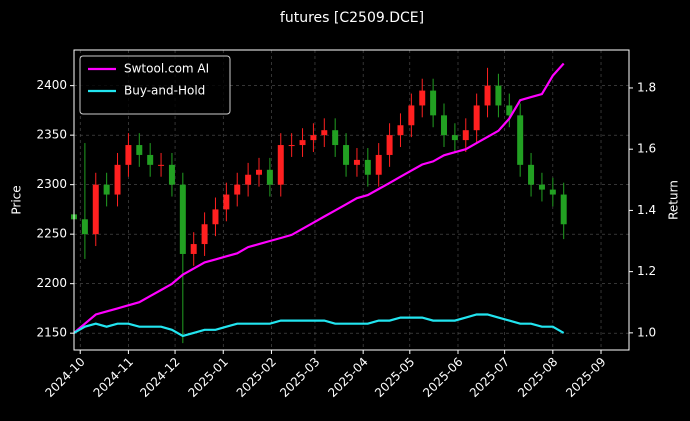 The height and width of the screenshot is (421, 690). Describe the element at coordinates (17, 199) in the screenshot. I see `y-axis-label: Price` at that location.